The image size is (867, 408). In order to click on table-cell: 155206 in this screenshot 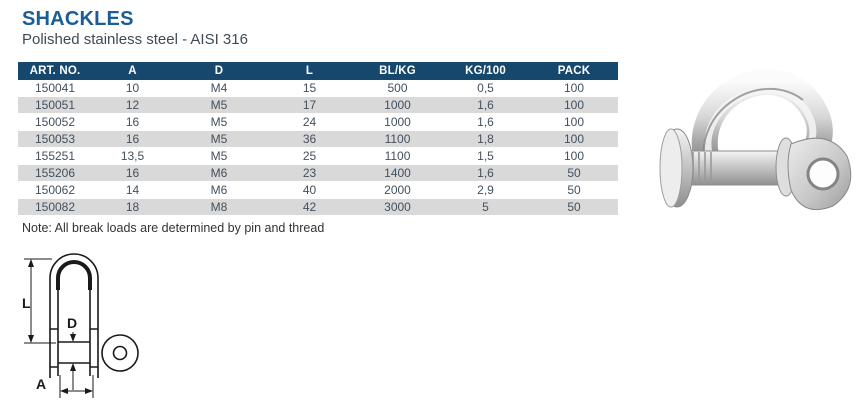, I will do `click(55, 173)`.